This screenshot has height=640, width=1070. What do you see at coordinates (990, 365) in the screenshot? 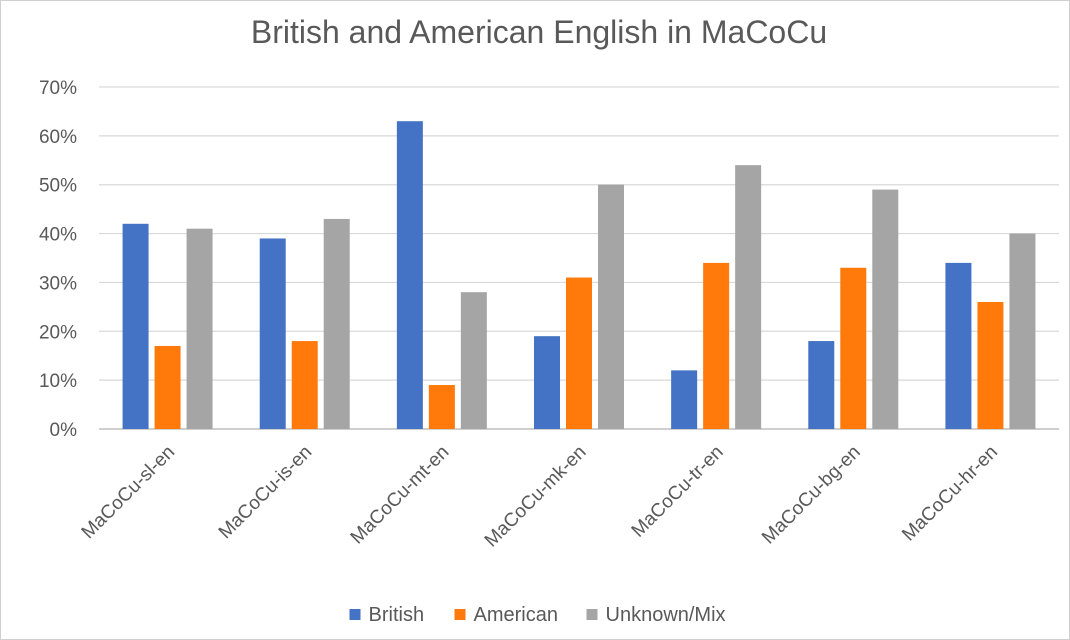
I see `bar-american-macocu-hr-en` at bounding box center [990, 365].